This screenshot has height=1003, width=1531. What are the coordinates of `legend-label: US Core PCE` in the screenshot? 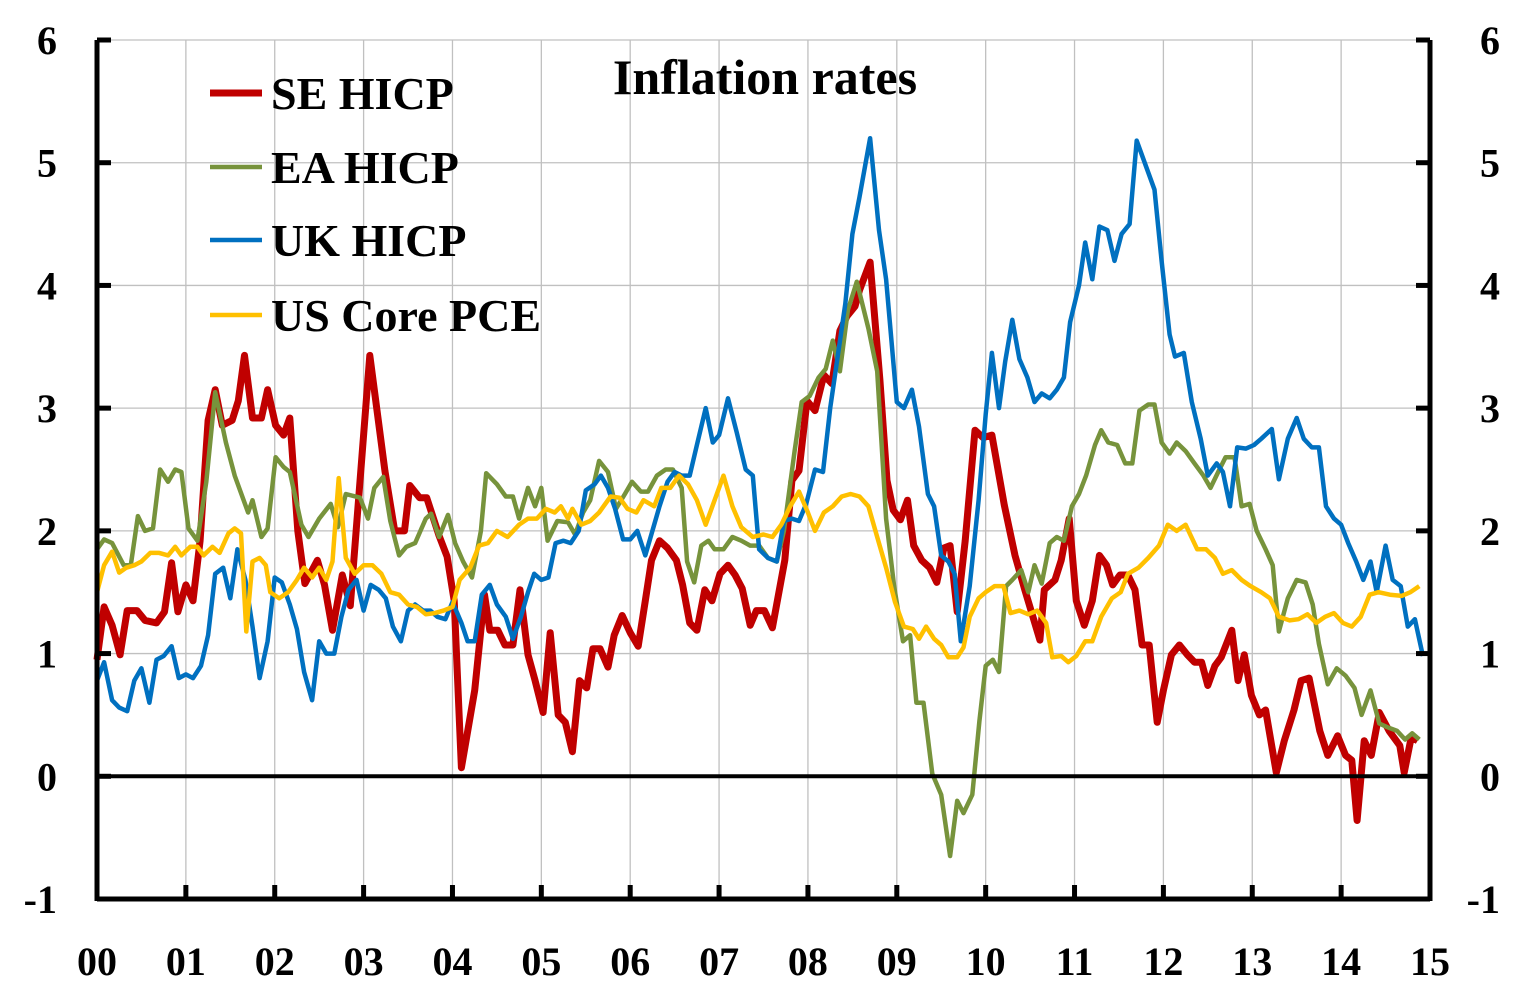 It's located at (406, 315).